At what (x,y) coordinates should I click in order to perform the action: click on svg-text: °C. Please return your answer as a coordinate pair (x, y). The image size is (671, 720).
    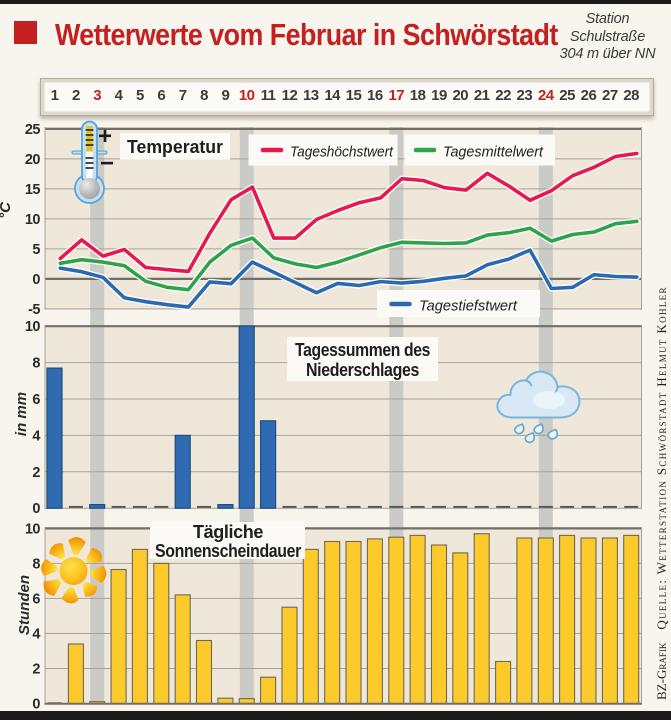
    Looking at the image, I should click on (7, 210).